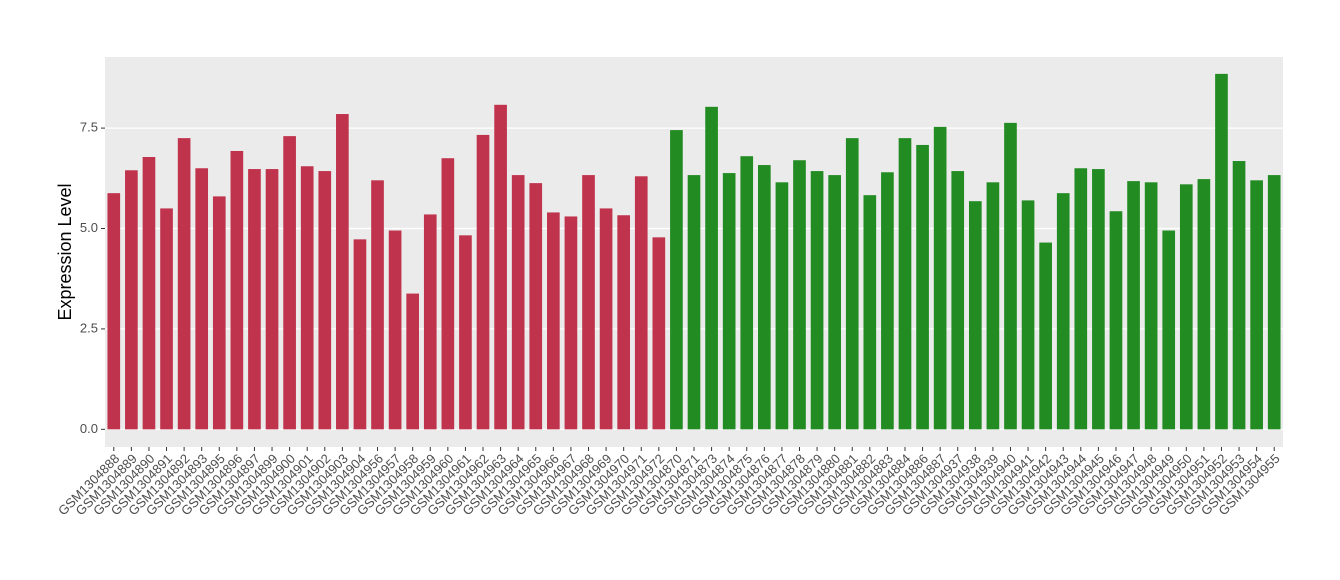  What do you see at coordinates (89, 127) in the screenshot?
I see `y-tick-label: 7.5` at bounding box center [89, 127].